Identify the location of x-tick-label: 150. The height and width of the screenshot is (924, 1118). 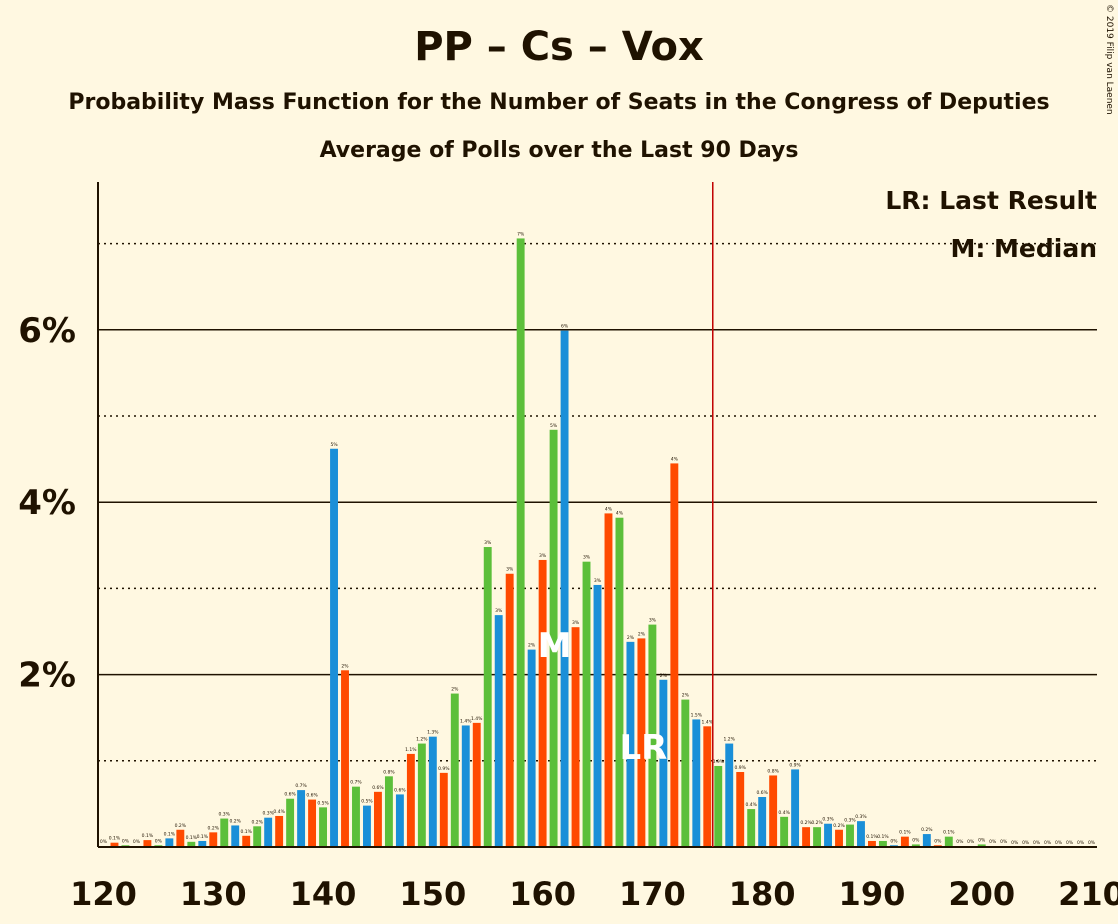
(432, 894).